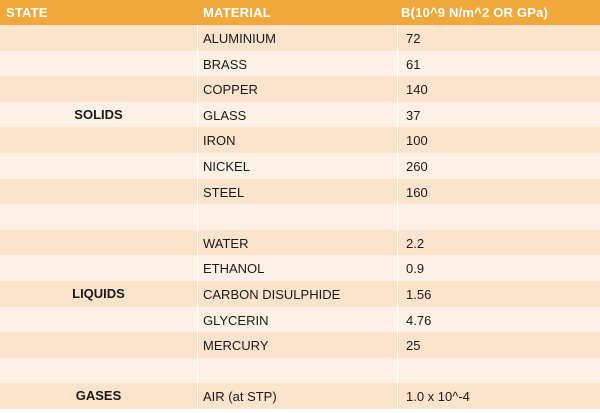 The width and height of the screenshot is (600, 413). I want to click on material-cell: AIR (at STP), so click(240, 397).